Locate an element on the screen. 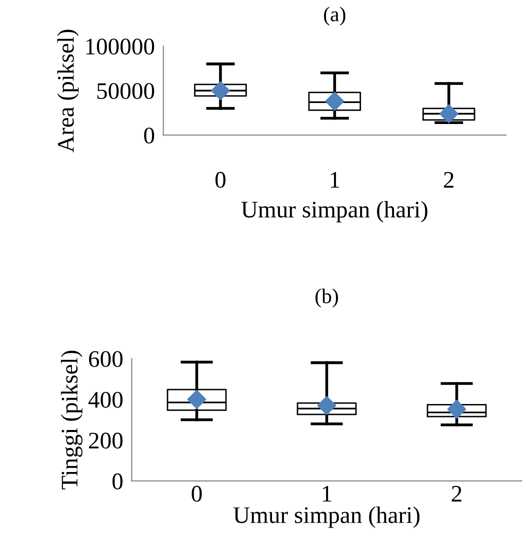  y-axis-title: Area (piksel) is located at coordinates (68, 91).